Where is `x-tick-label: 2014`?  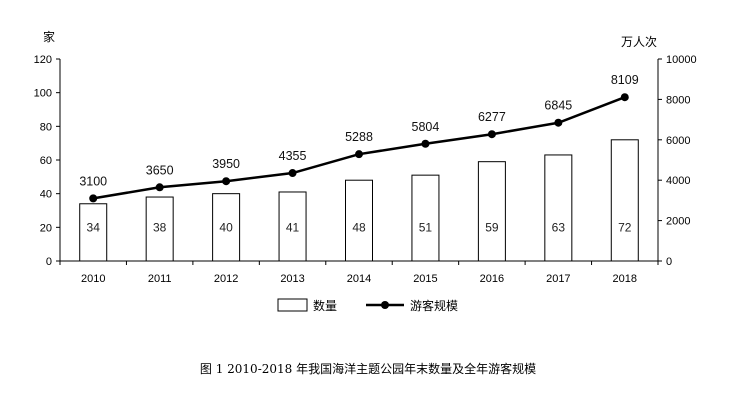
x-tick-label: 2014 is located at coordinates (359, 279).